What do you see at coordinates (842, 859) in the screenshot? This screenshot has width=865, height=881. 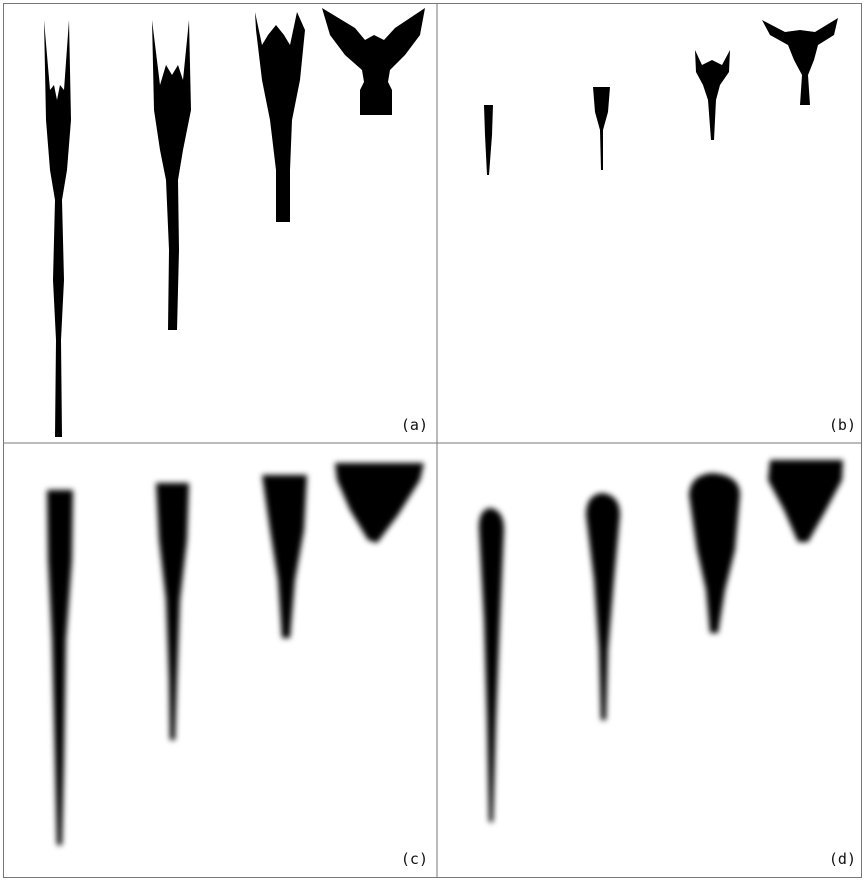 I see `panel-label: (d)` at bounding box center [842, 859].